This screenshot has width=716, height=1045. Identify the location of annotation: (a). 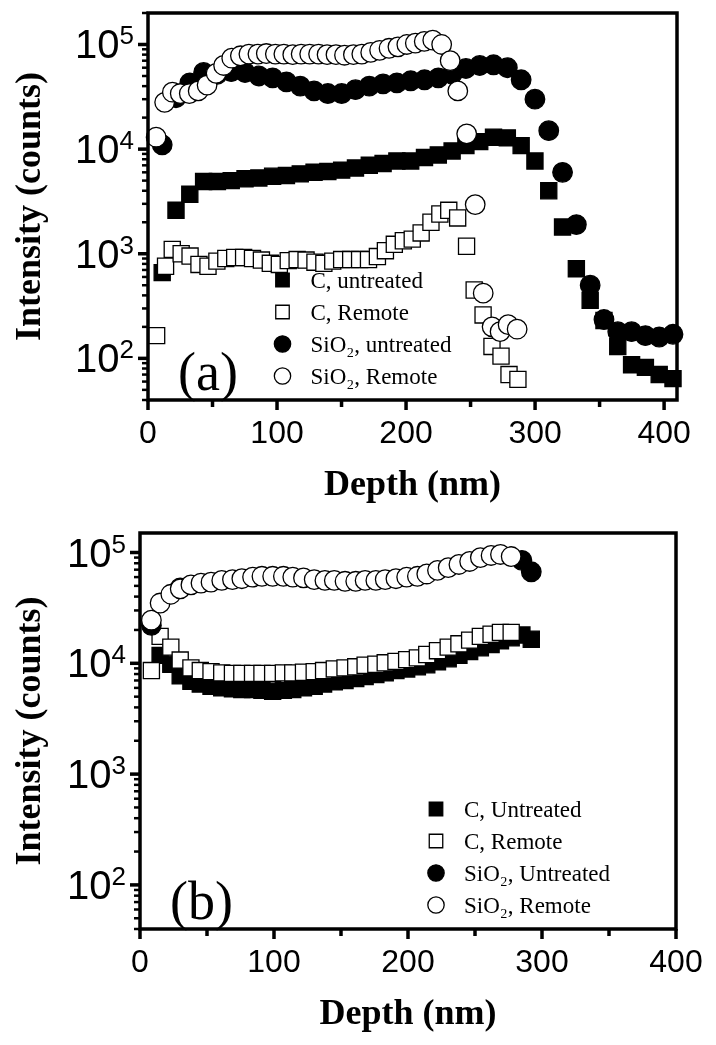
(208, 372).